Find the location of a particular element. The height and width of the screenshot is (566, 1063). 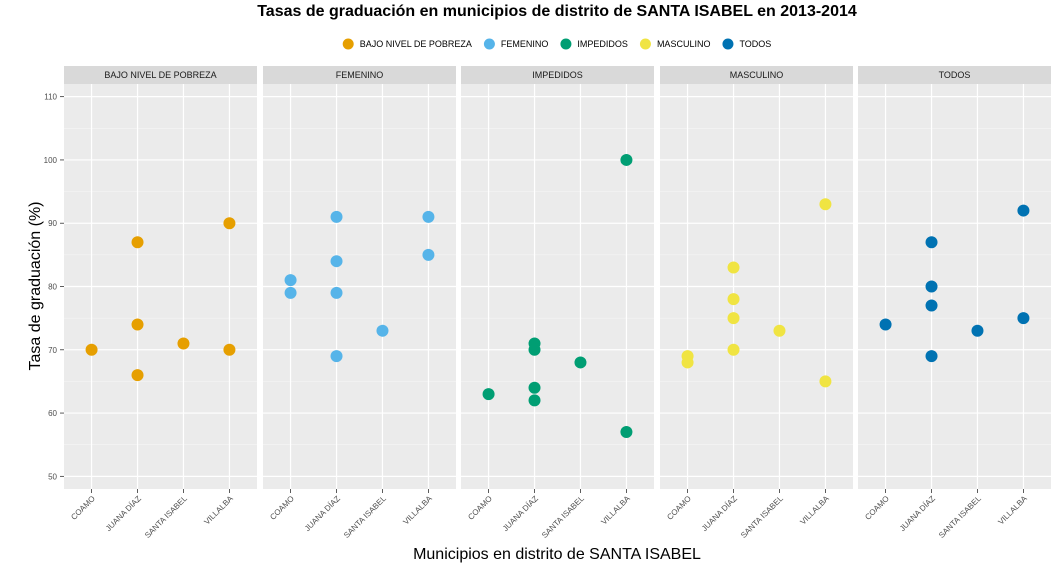

y-tick-label: 110 is located at coordinates (50, 97).